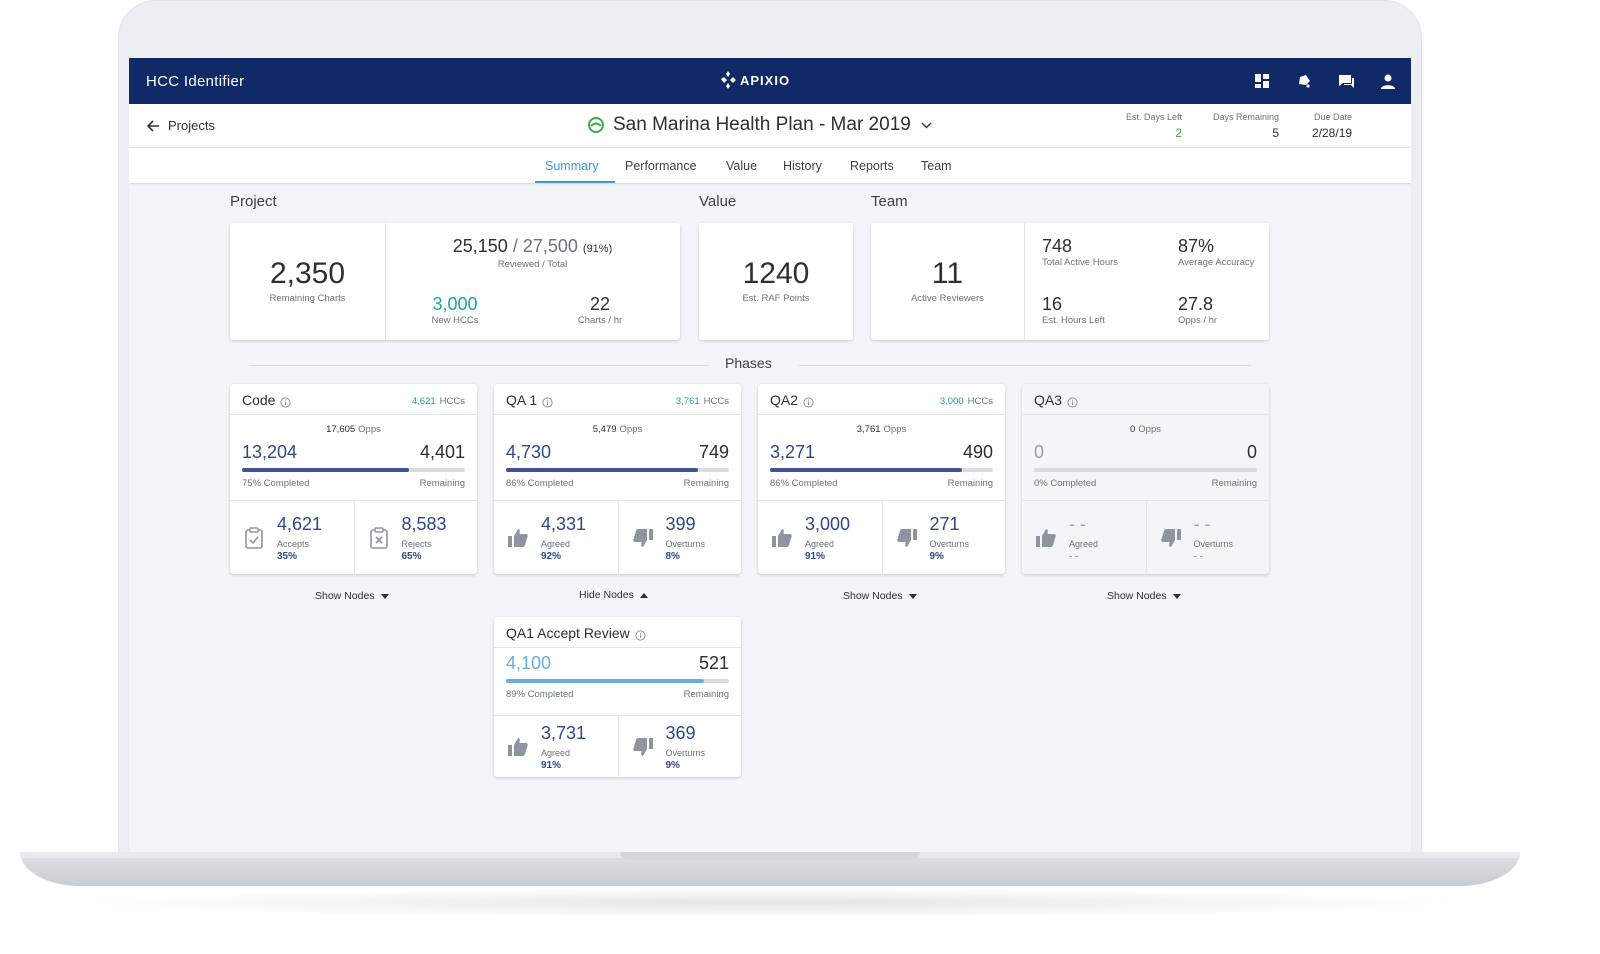 Image resolution: width=1600 pixels, height=954 pixels. I want to click on phase-stats: 4,621 Accepts 35% 8,583 Rejects 65%, so click(353, 537).